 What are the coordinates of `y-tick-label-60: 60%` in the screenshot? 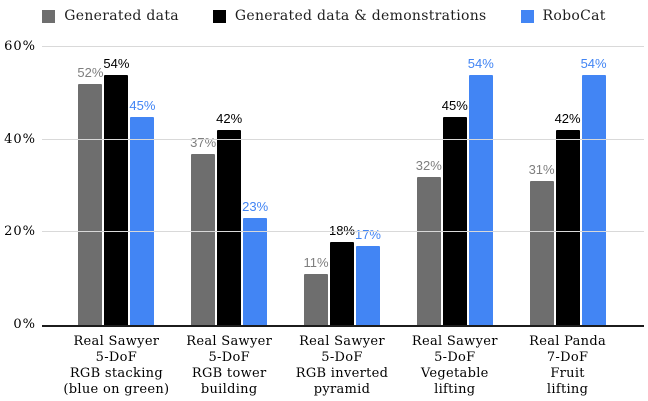 It's located at (20, 46).